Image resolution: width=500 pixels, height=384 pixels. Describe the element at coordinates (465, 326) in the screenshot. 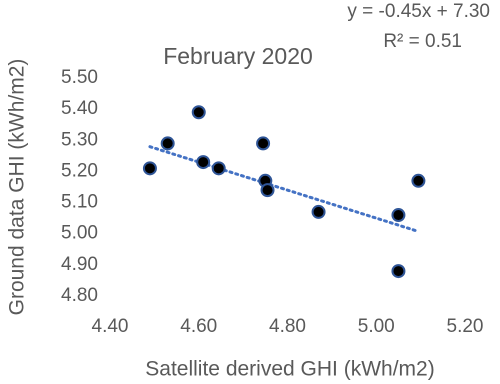

I see `x-tick-label: 5.20` at that location.